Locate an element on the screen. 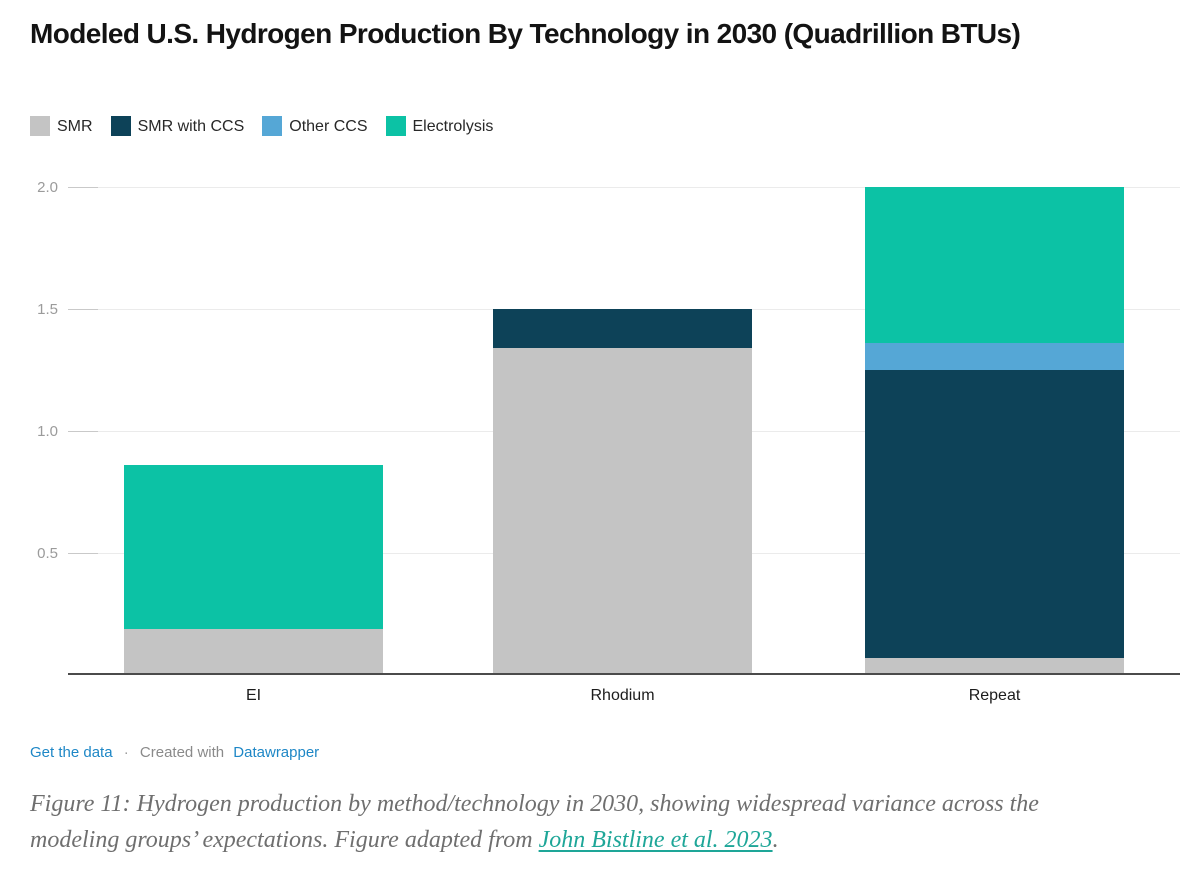  bar-segment-rhodium-smr-with-ccs is located at coordinates (622, 329).